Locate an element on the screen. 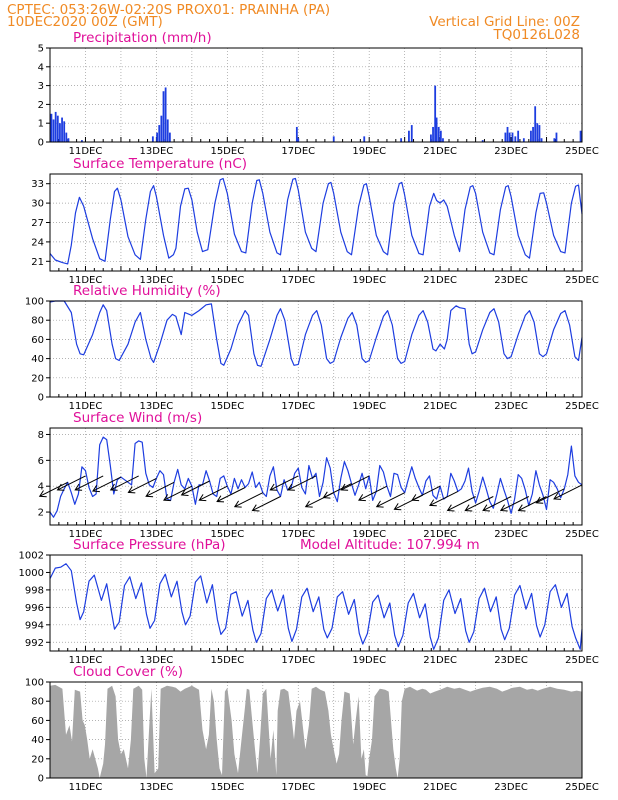 This screenshot has height=800, width=618. y-tick-label: 3 is located at coordinates (41, 86).